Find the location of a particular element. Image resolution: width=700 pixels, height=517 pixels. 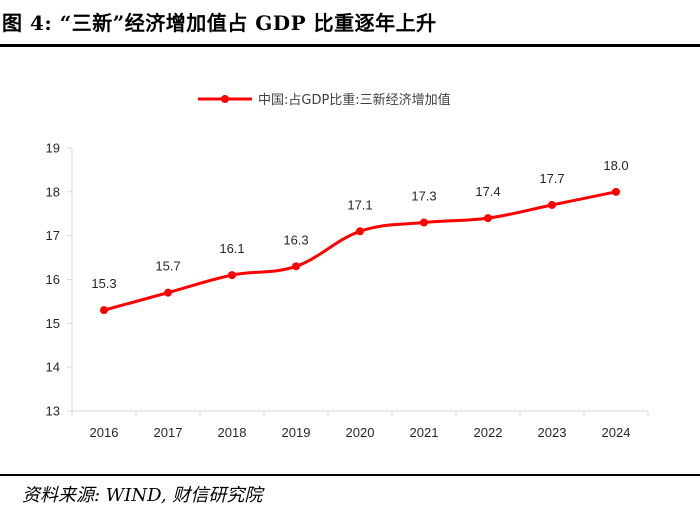

data-label-2021: 17.3 is located at coordinates (423, 196).